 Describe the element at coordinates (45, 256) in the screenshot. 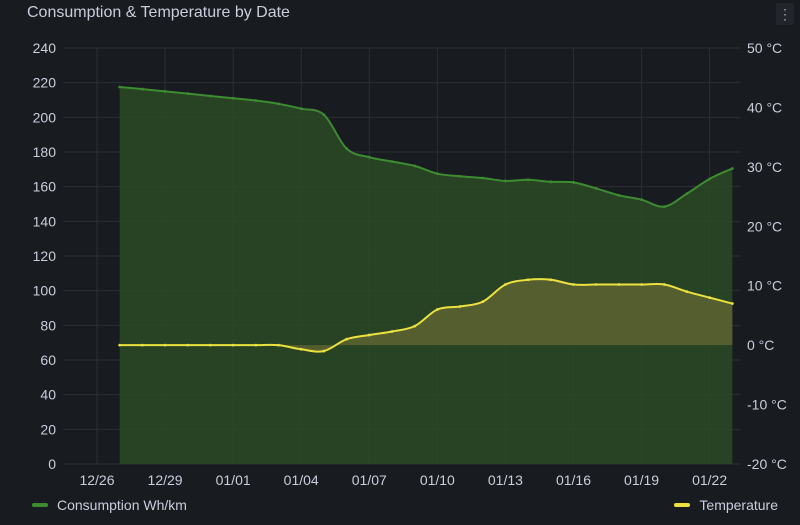

I see `y-left-tick-label: 120` at that location.